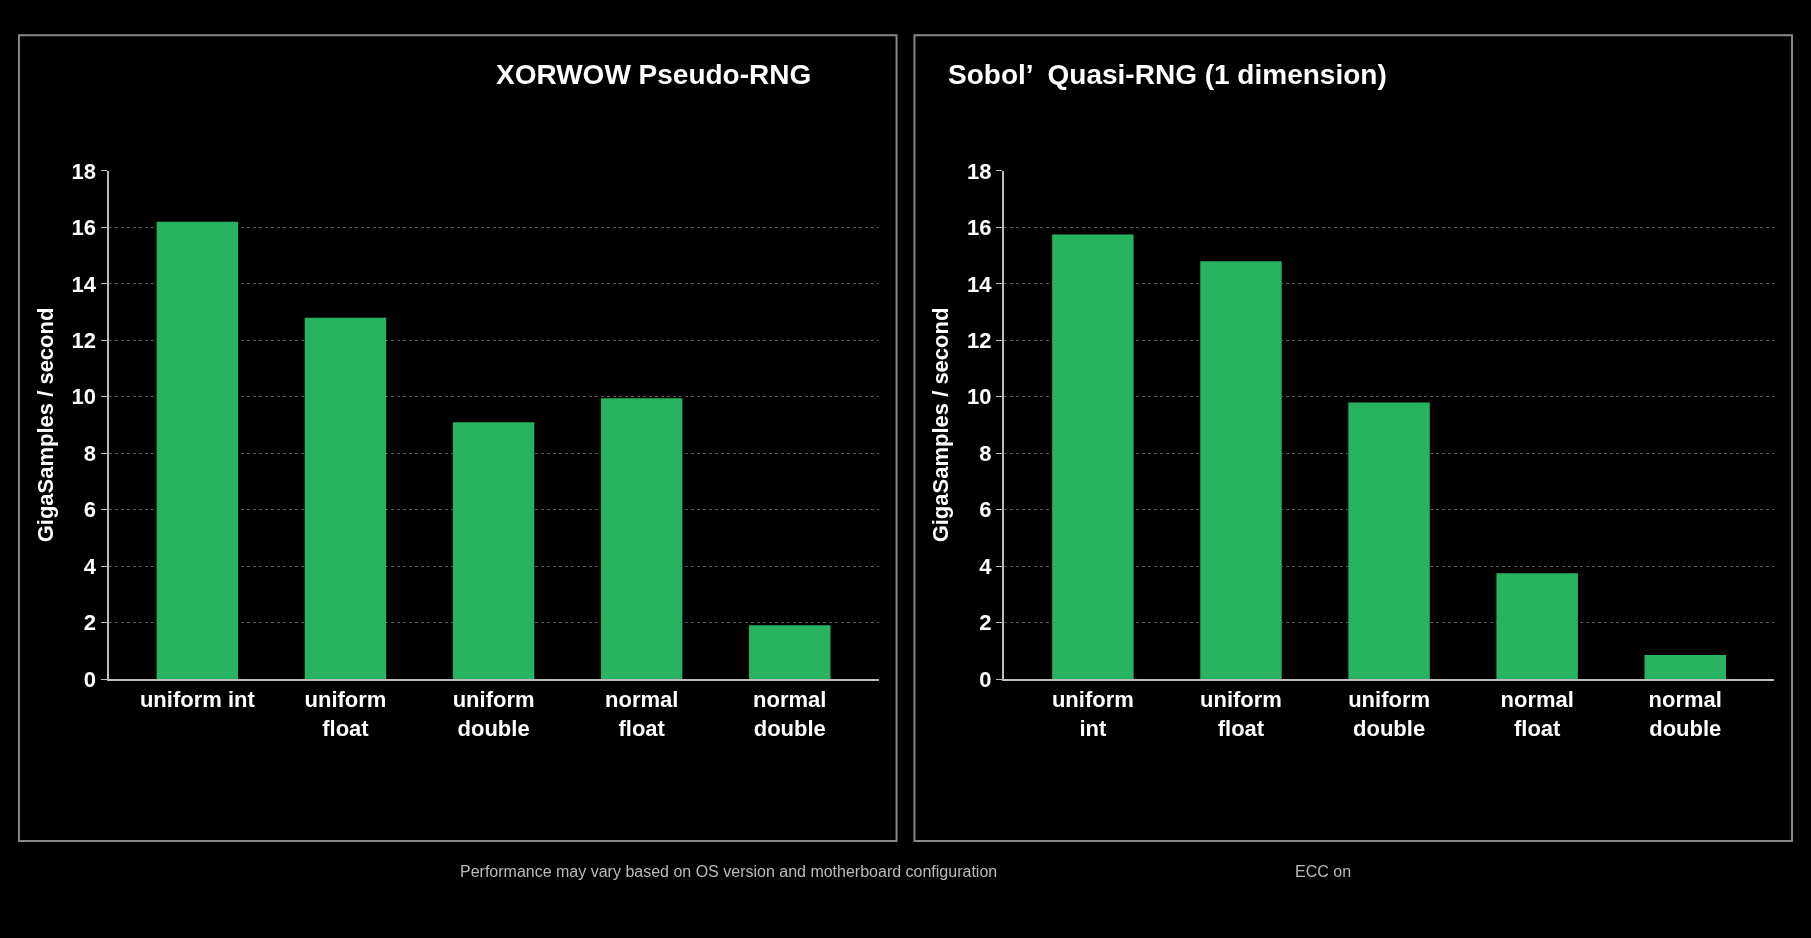 The image size is (1811, 938). I want to click on chart-title: XORWOW Pseudo-RNG, so click(654, 74).